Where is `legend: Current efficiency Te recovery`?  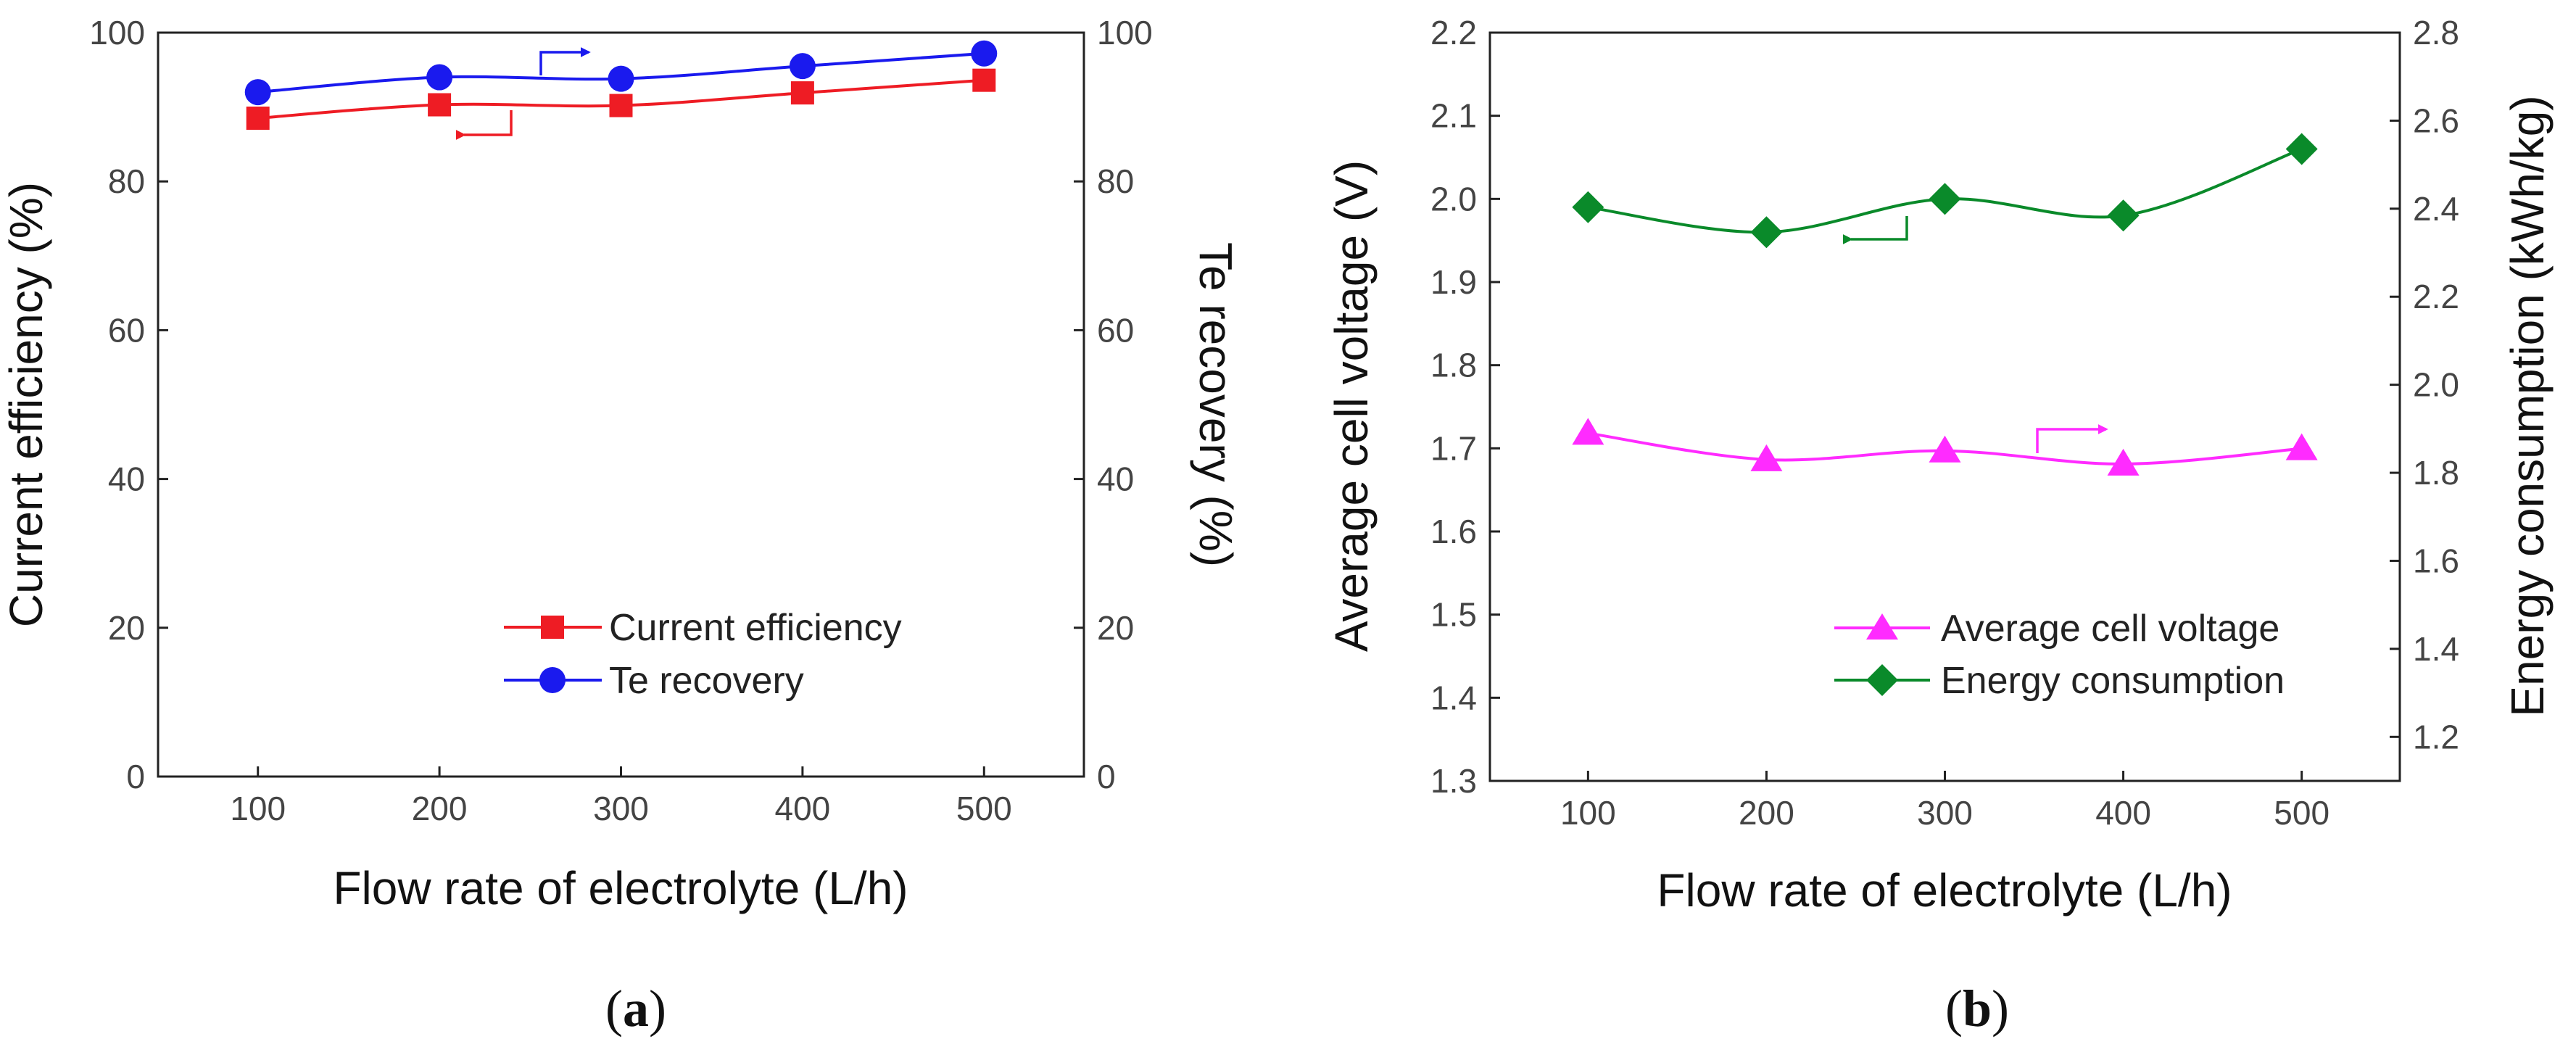 legend: Current efficiency Te recovery is located at coordinates (703, 654).